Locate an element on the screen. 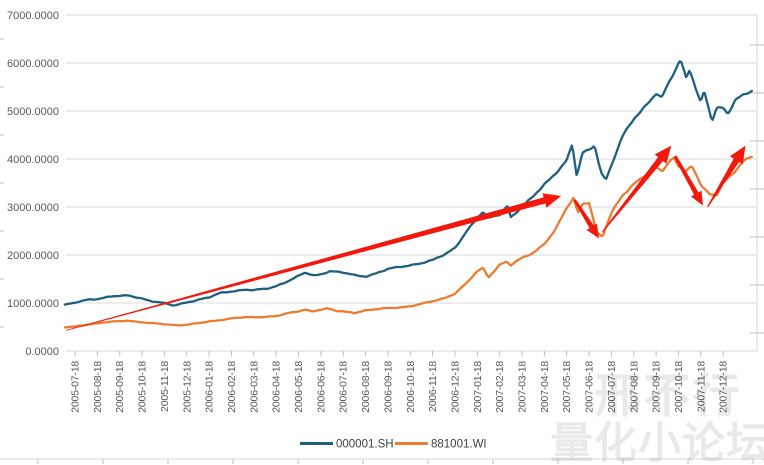  legend: 000001.SH 881001.WI is located at coordinates (393, 445).